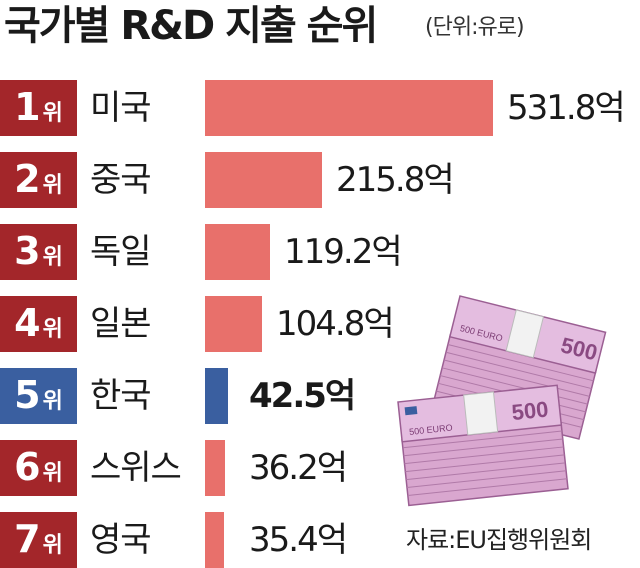  I want to click on country-label: 중국, so click(121, 180).